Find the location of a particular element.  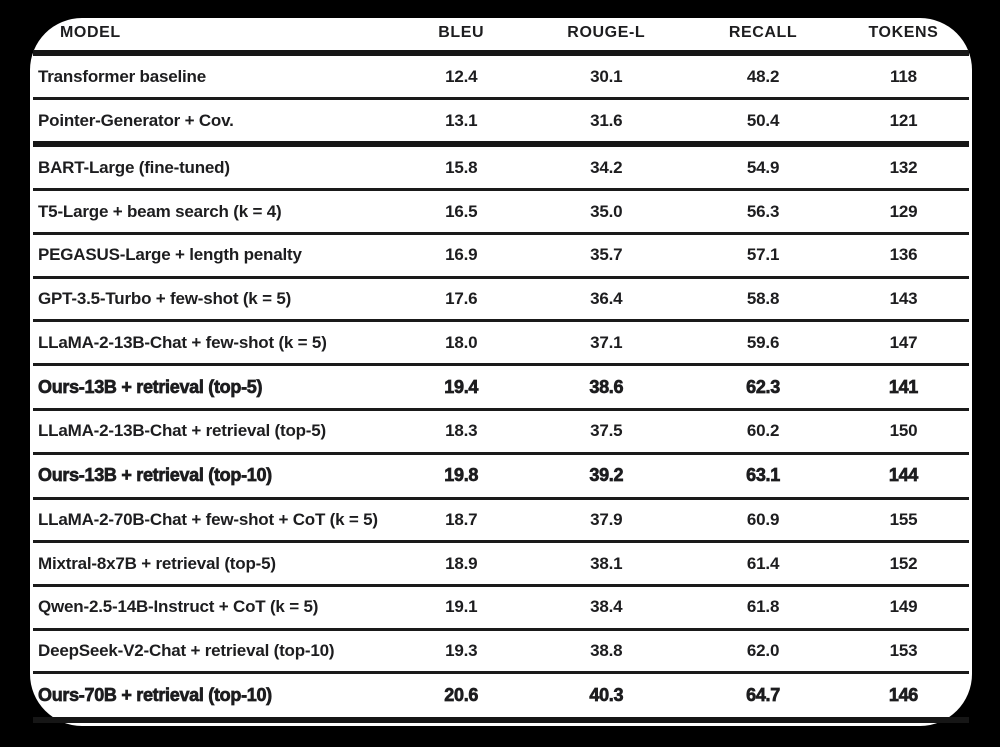

cell-rouge: 37.5 is located at coordinates (606, 431).